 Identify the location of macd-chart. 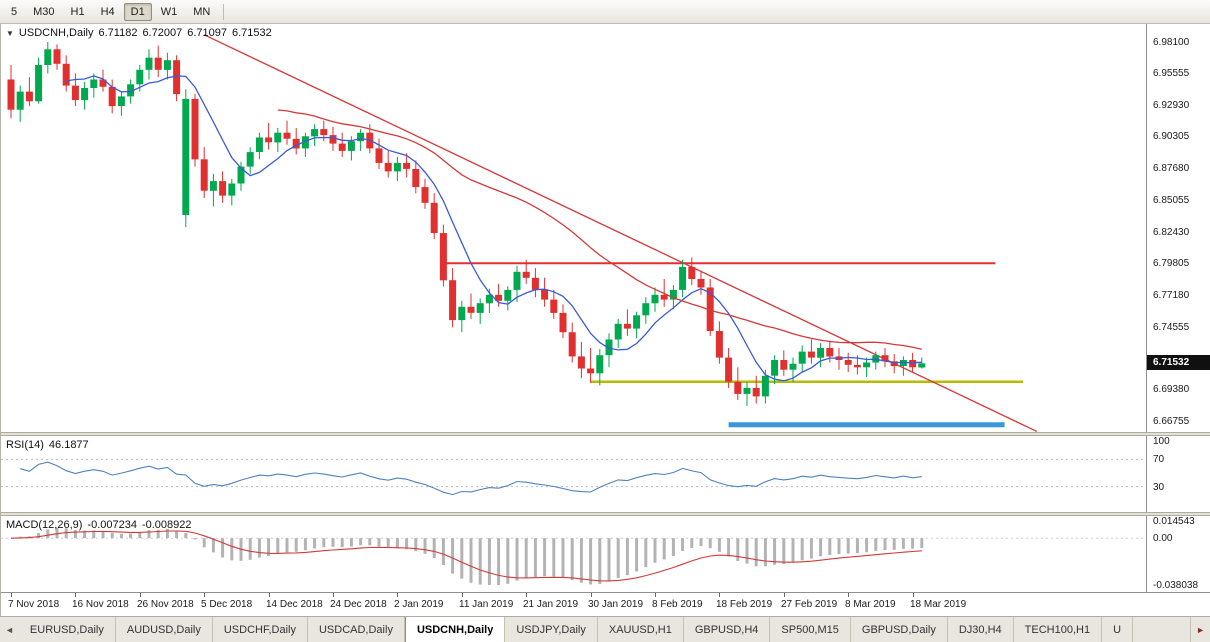
(573, 554).